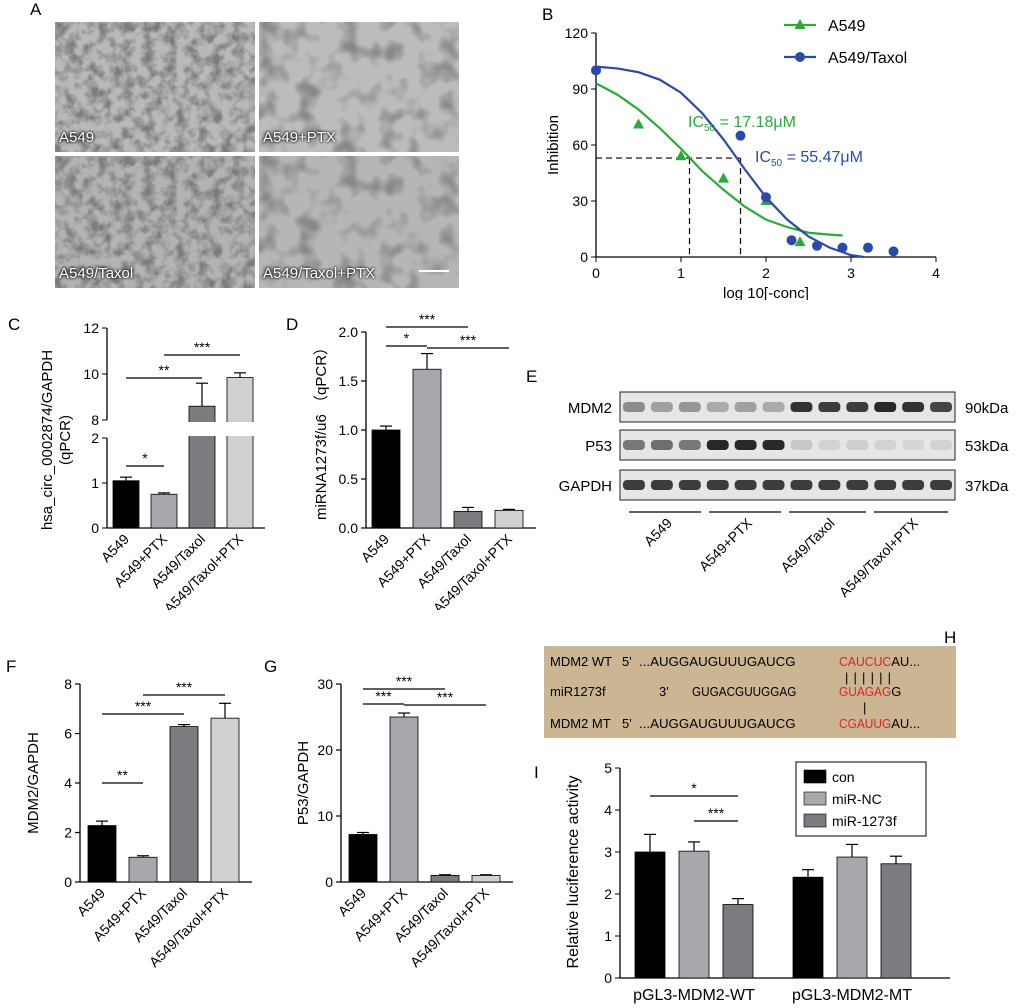 The height and width of the screenshot is (1008, 1020). I want to click on significance-label: **, so click(122, 775).